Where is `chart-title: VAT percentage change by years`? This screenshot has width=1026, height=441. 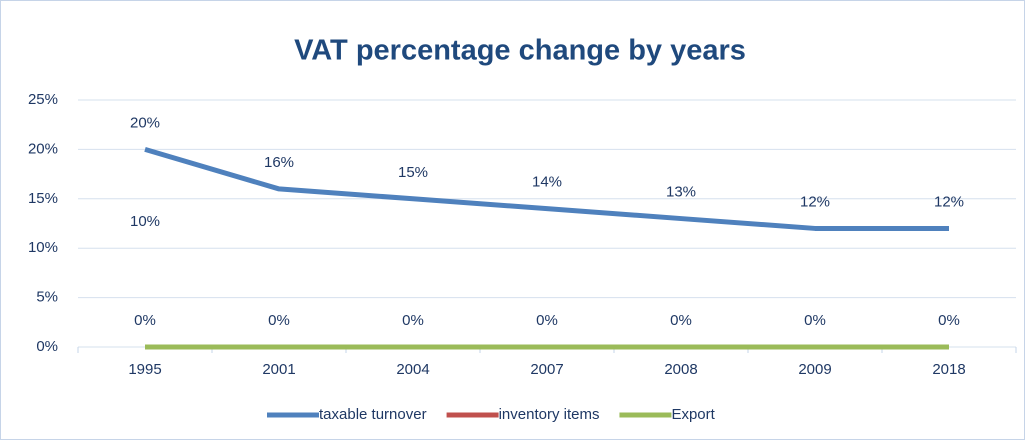 chart-title: VAT percentage change by years is located at coordinates (520, 51).